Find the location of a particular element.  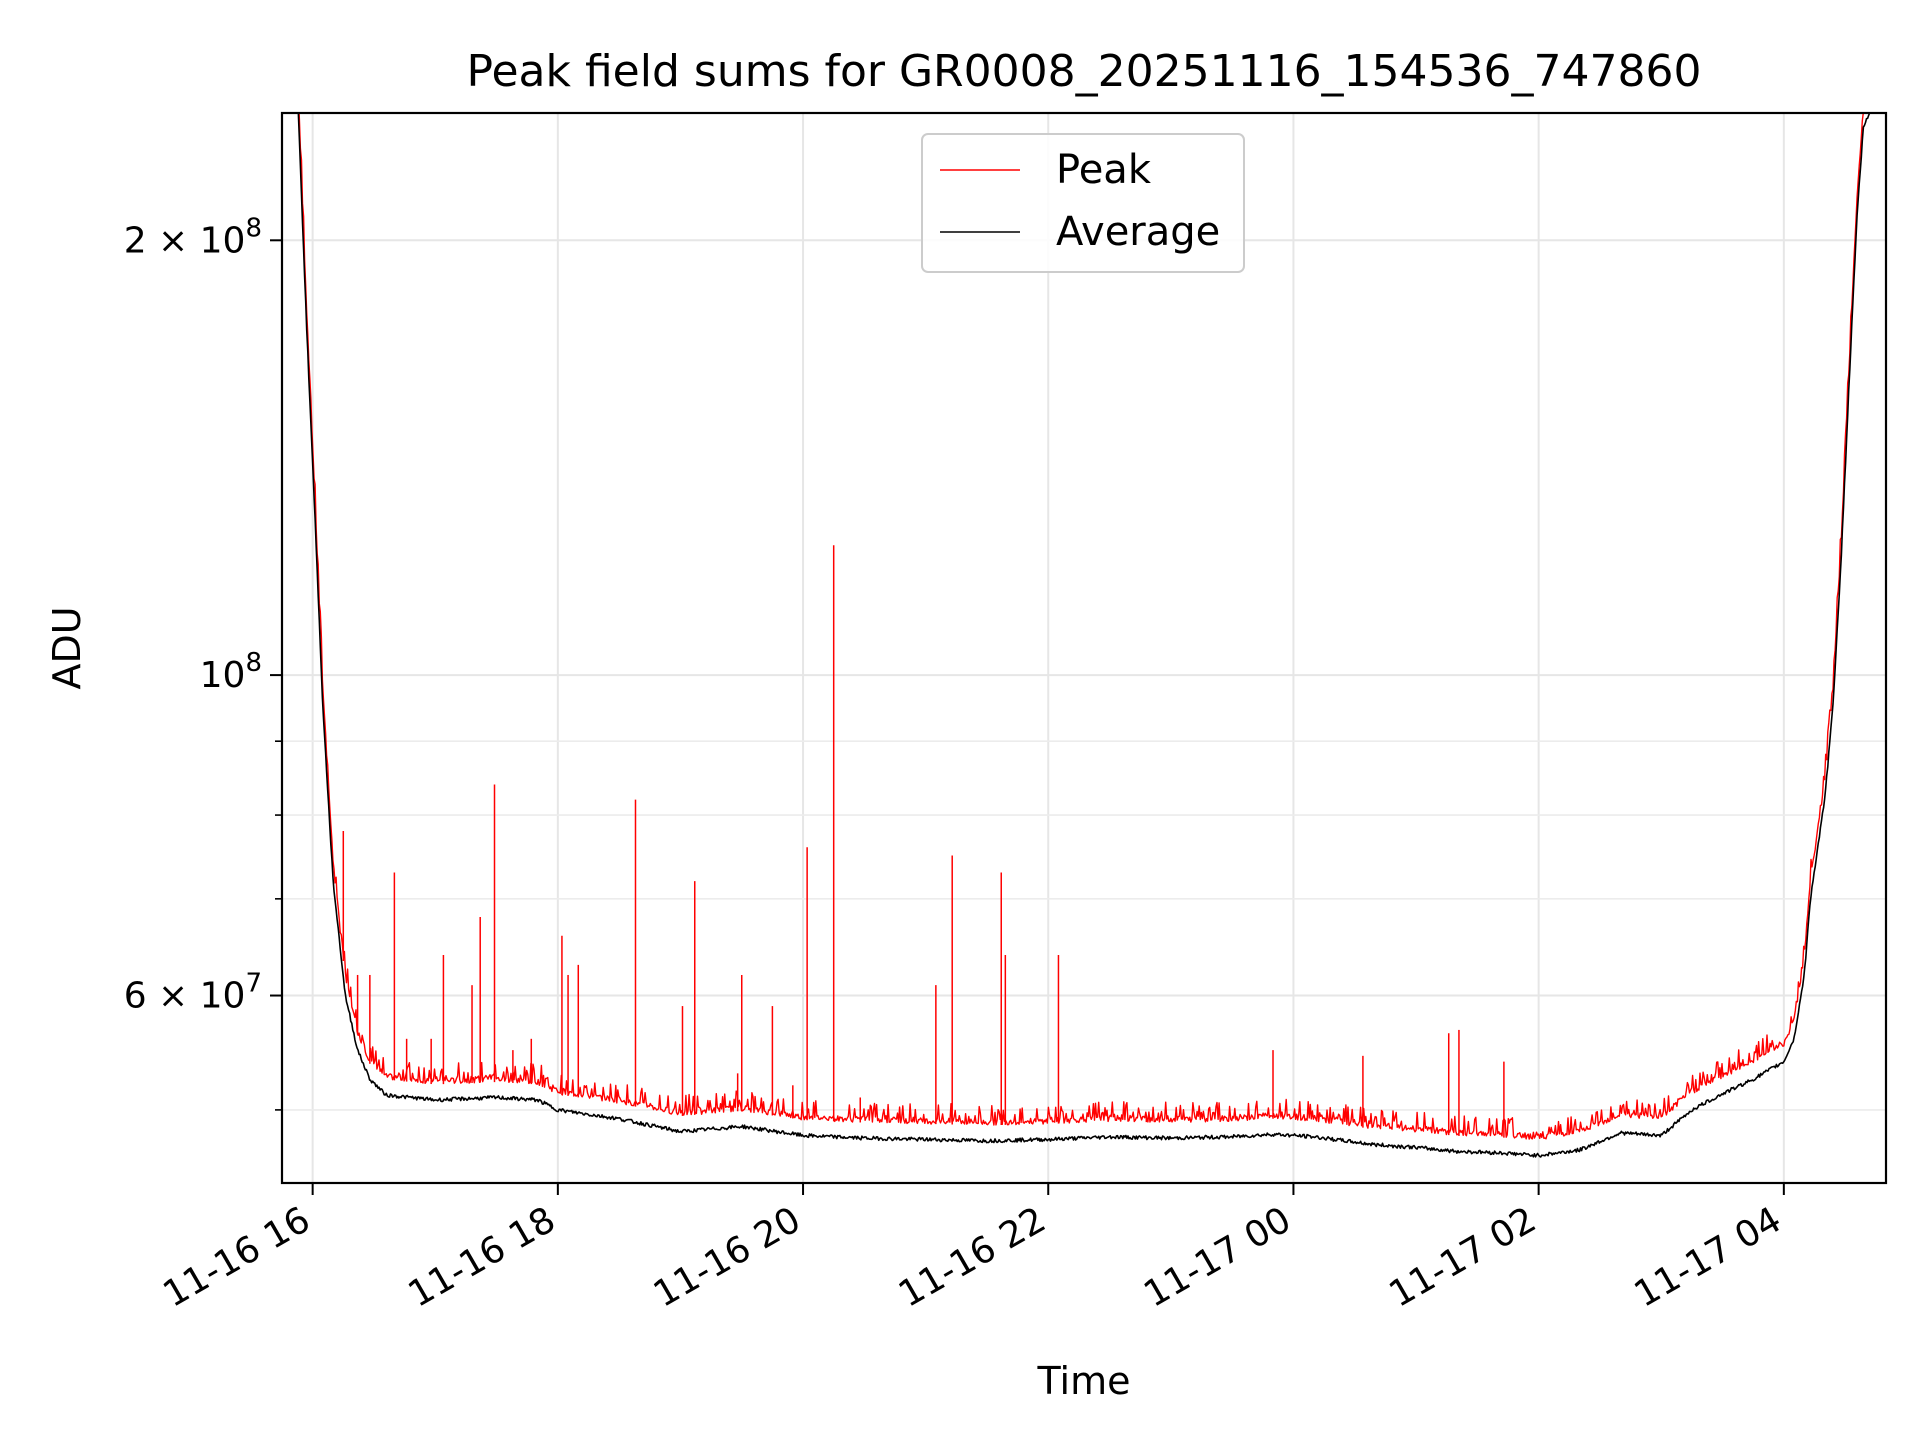

y-tick-label: 6 × 107 is located at coordinates (193, 993).